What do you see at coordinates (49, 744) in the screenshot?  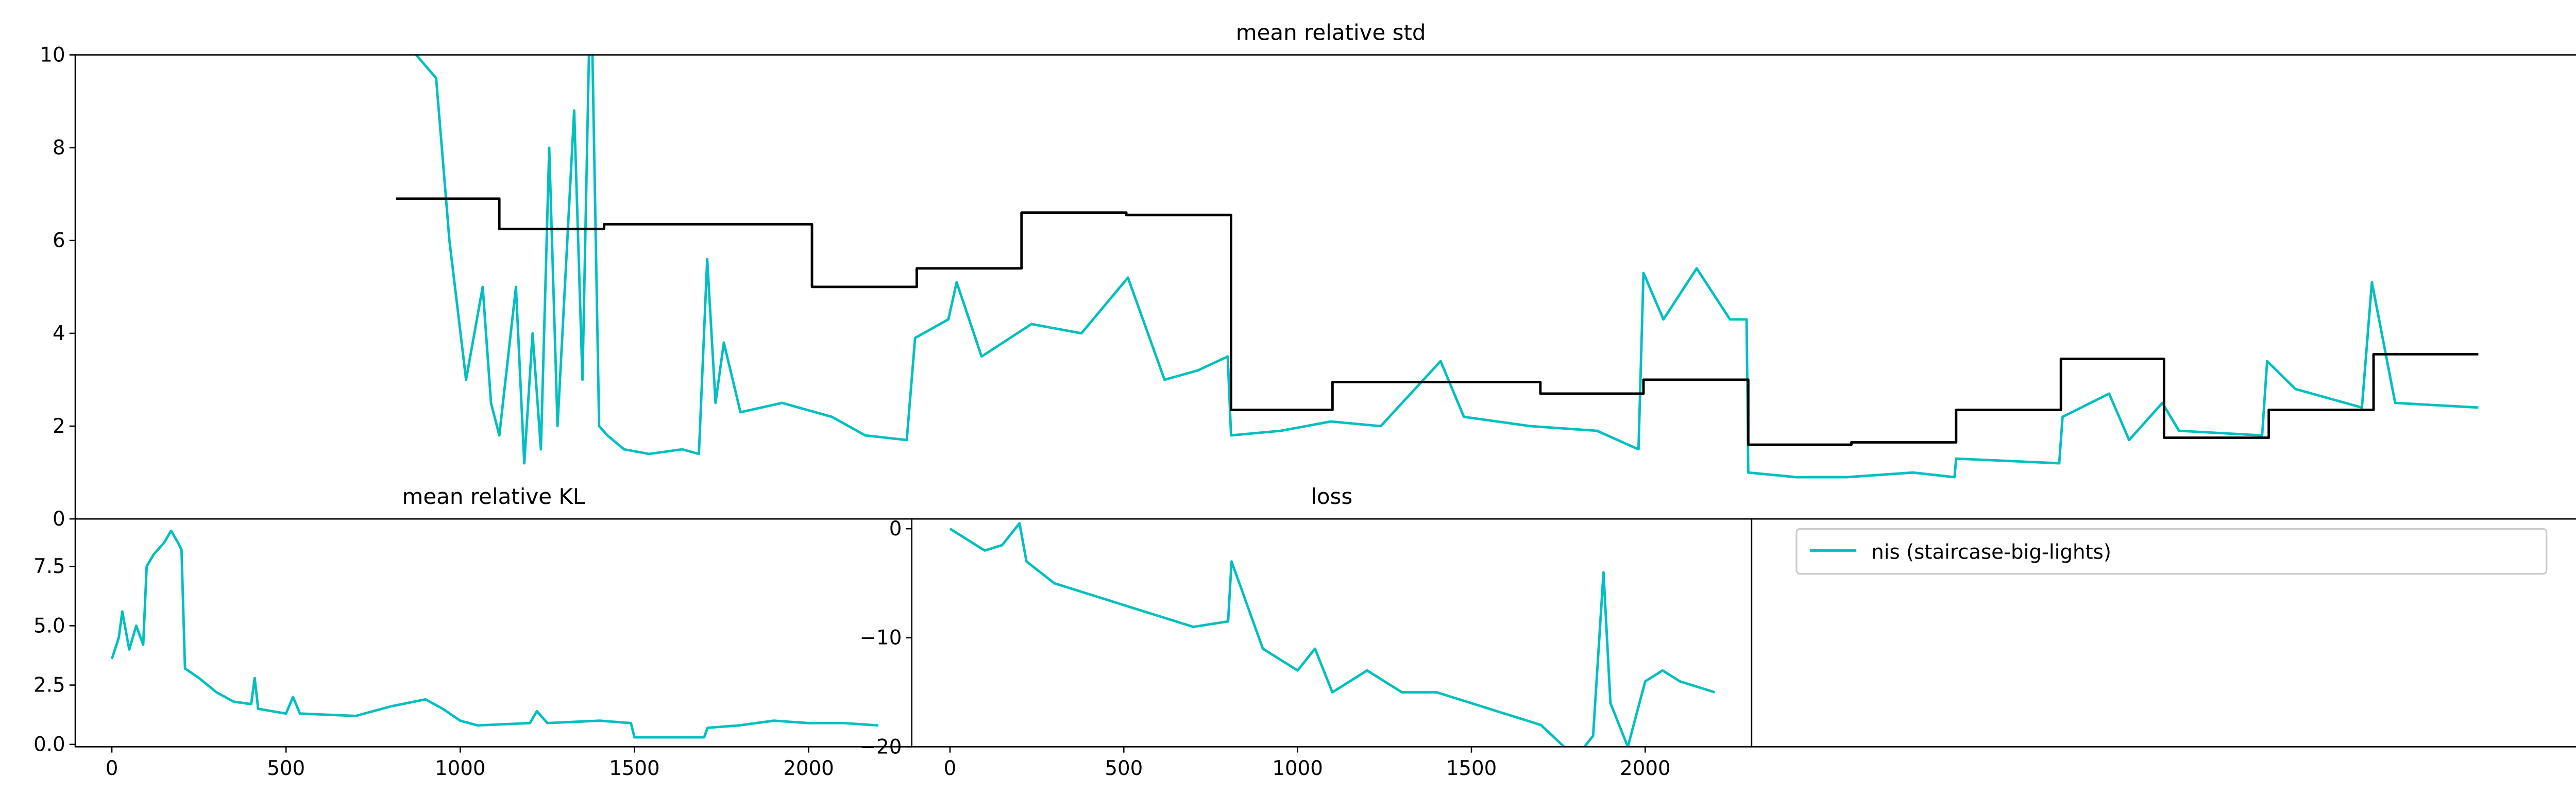 I see `y-tick-label: 0.0` at bounding box center [49, 744].